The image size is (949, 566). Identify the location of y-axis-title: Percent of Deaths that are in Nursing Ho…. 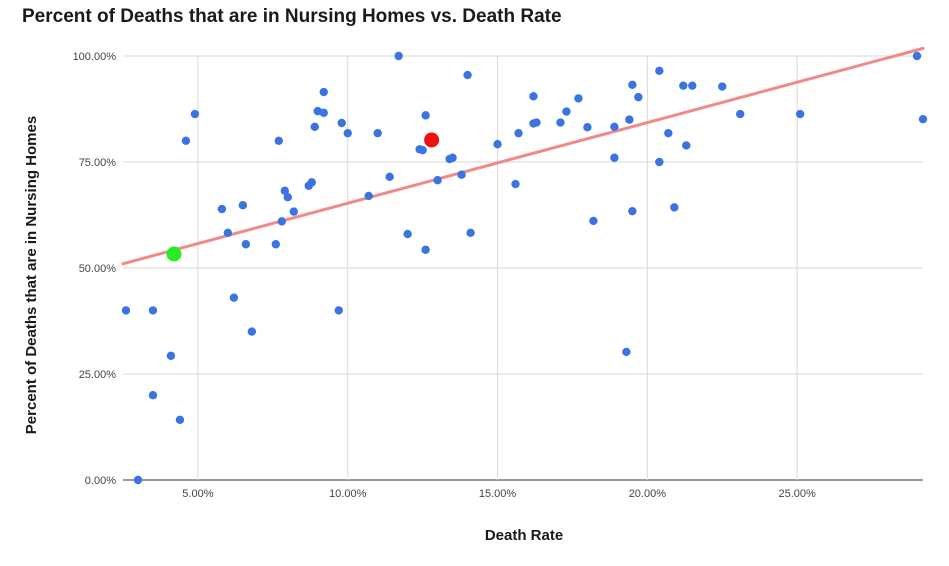
(31, 275).